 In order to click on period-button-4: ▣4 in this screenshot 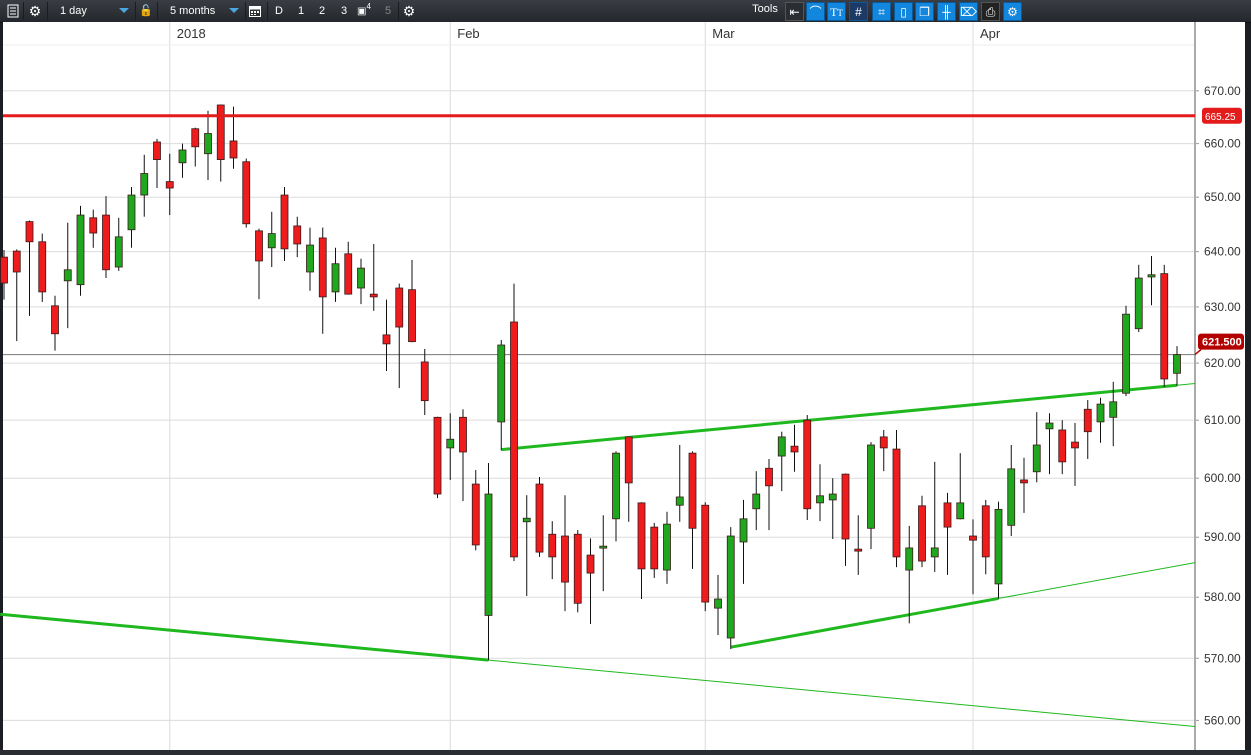, I will do `click(364, 11)`.